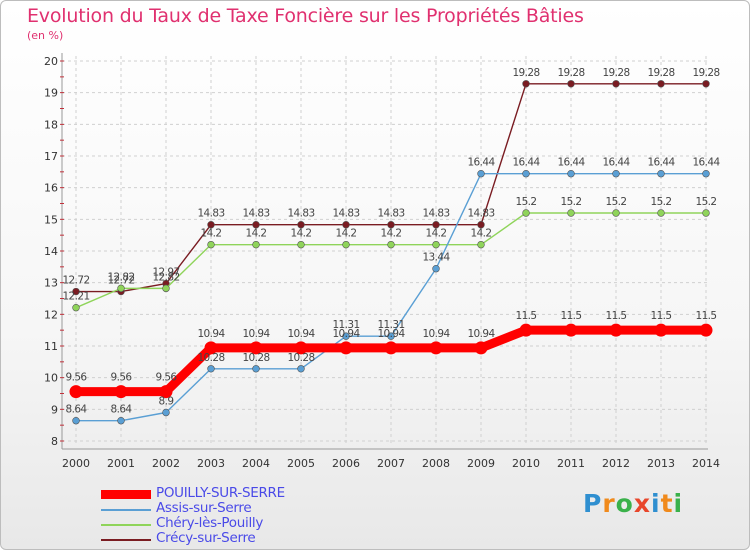 This screenshot has width=750, height=550. Describe the element at coordinates (261, 508) in the screenshot. I see `legend-item: Assis-sur-Serre` at that location.